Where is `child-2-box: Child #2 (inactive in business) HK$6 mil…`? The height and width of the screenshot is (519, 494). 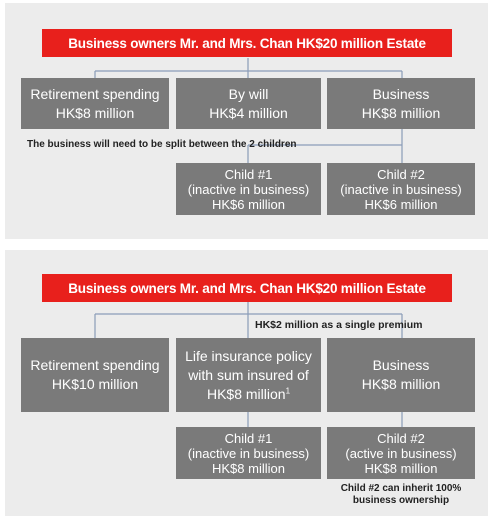 child-2-box: Child #2 (inactive in business) HK$6 mil… is located at coordinates (401, 189).